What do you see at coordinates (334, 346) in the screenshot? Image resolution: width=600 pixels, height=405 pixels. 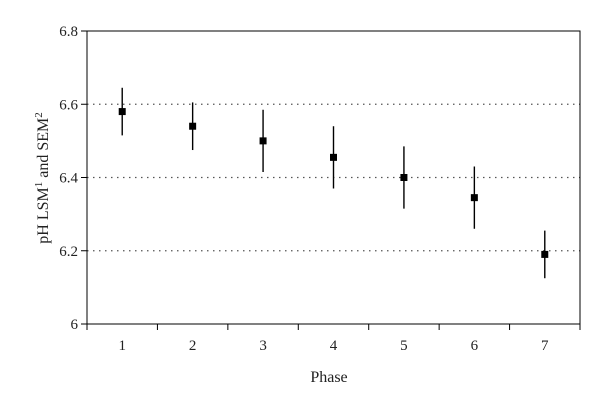 I see `x-tick-label-3: 4` at bounding box center [334, 346].